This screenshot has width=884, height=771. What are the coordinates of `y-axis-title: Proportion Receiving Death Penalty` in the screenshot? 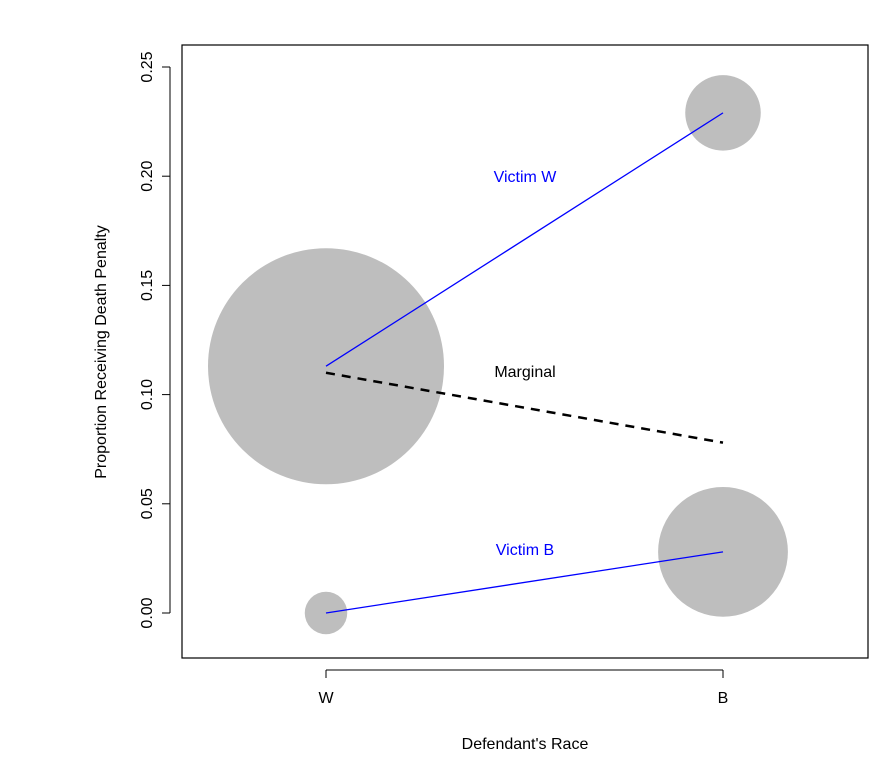 It's located at (101, 351).